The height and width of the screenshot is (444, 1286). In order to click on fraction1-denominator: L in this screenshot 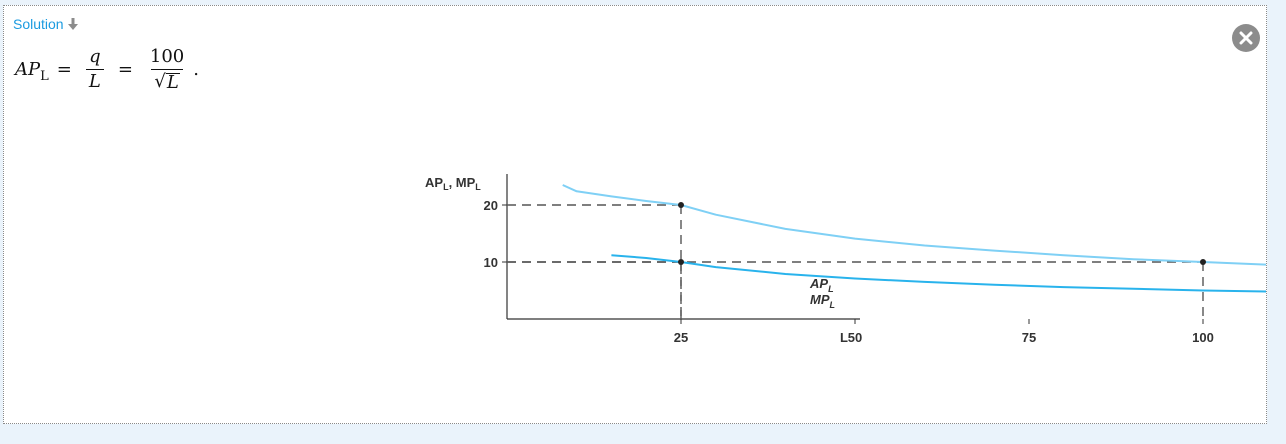, I will do `click(94, 80)`.